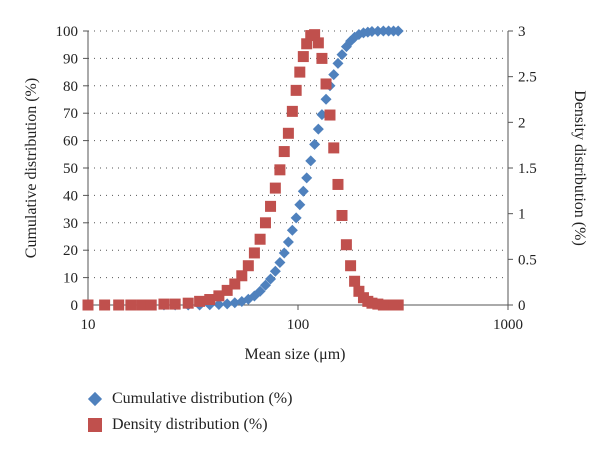  Describe the element at coordinates (298, 325) in the screenshot. I see `x-tick-label: 100` at that location.